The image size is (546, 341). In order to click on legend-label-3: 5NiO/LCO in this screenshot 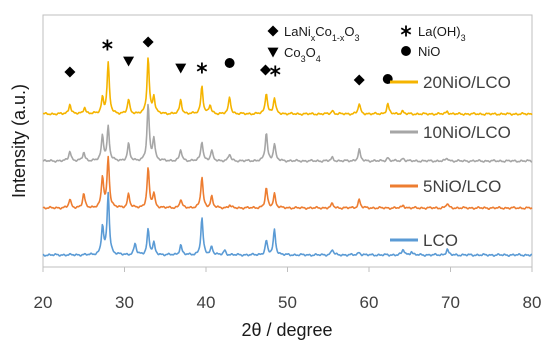, I will do `click(462, 186)`.